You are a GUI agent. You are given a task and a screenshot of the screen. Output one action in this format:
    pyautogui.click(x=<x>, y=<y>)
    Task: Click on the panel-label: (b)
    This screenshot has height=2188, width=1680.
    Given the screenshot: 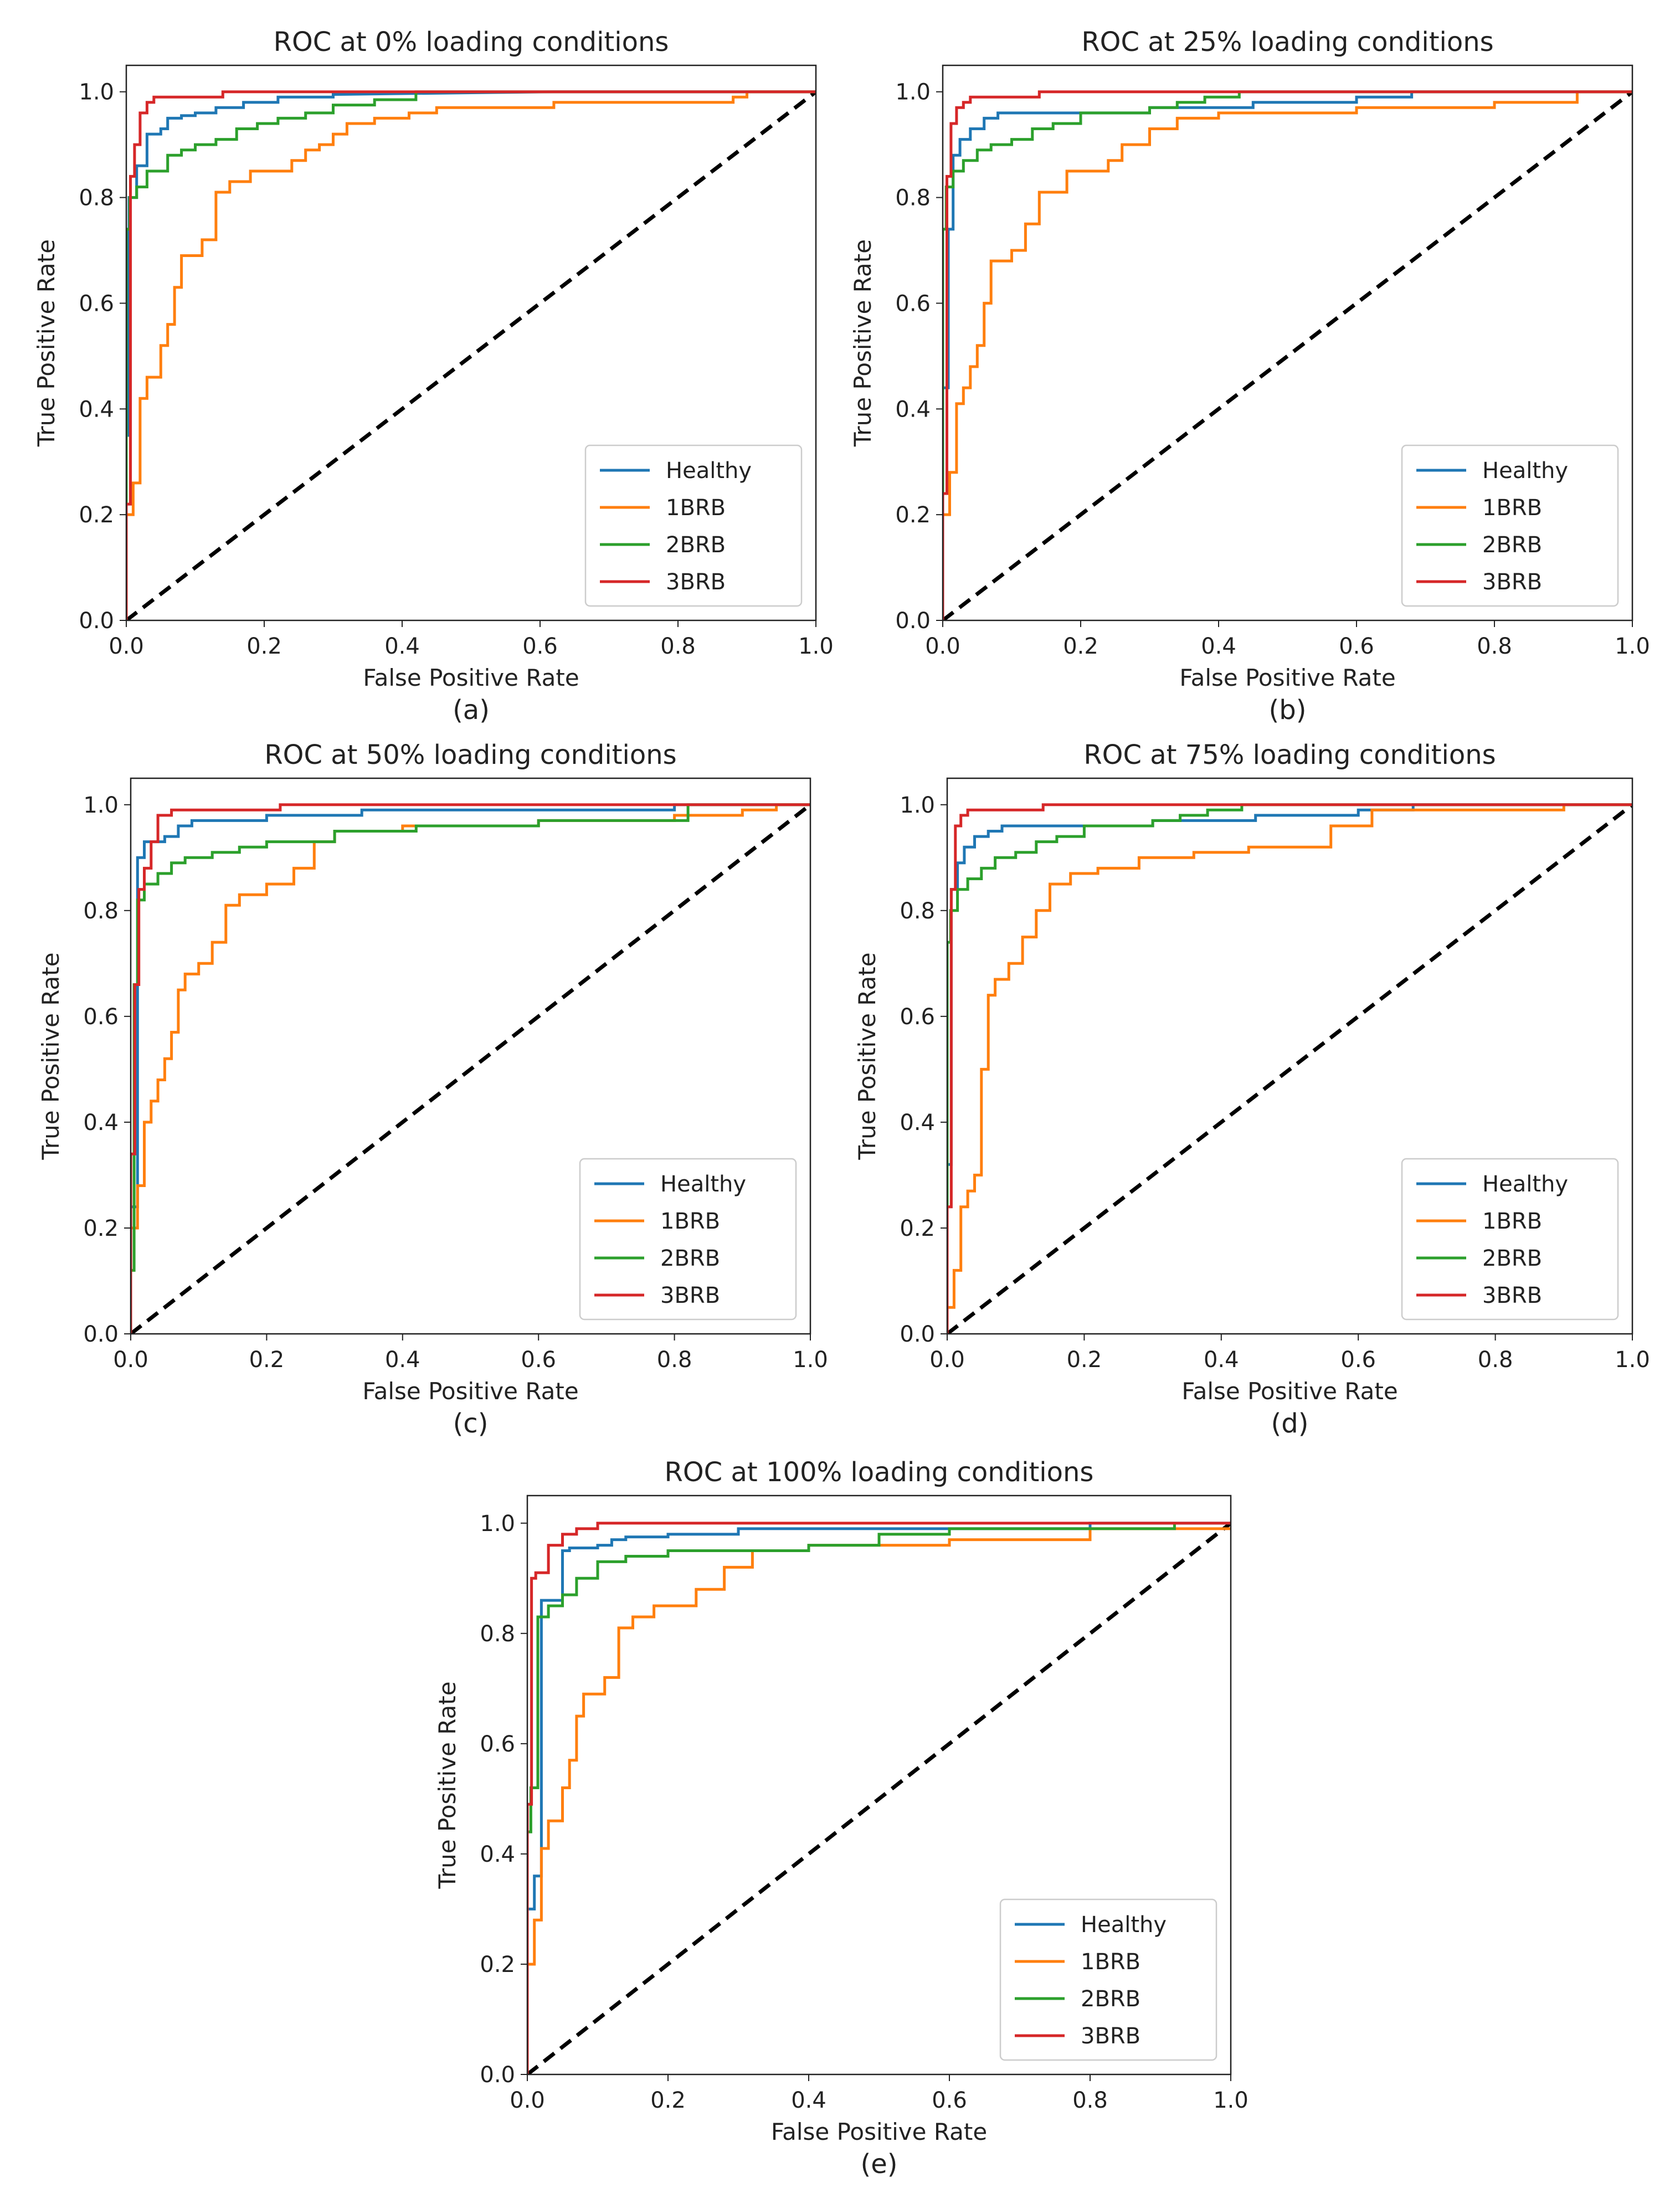 What is the action you would take?
    pyautogui.click(x=1288, y=710)
    